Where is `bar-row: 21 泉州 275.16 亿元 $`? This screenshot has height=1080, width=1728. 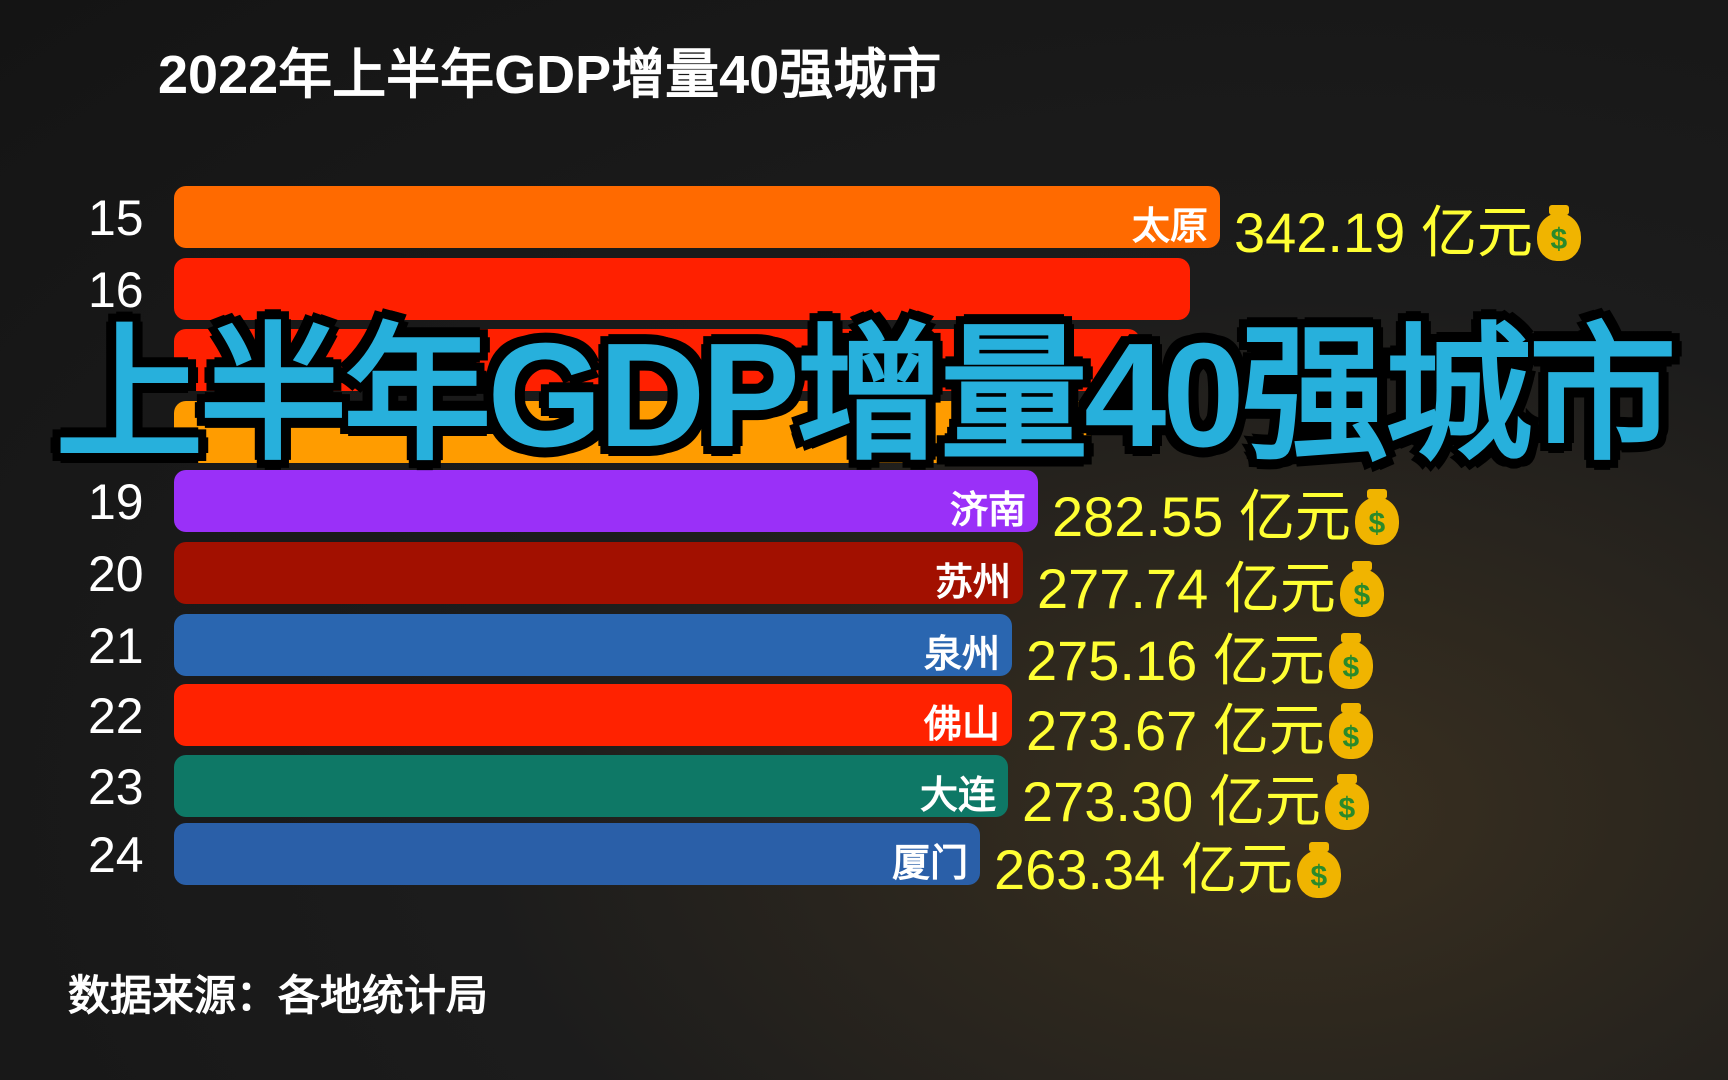 bar-row: 21 泉州 275.16 亿元 $ is located at coordinates (850, 653).